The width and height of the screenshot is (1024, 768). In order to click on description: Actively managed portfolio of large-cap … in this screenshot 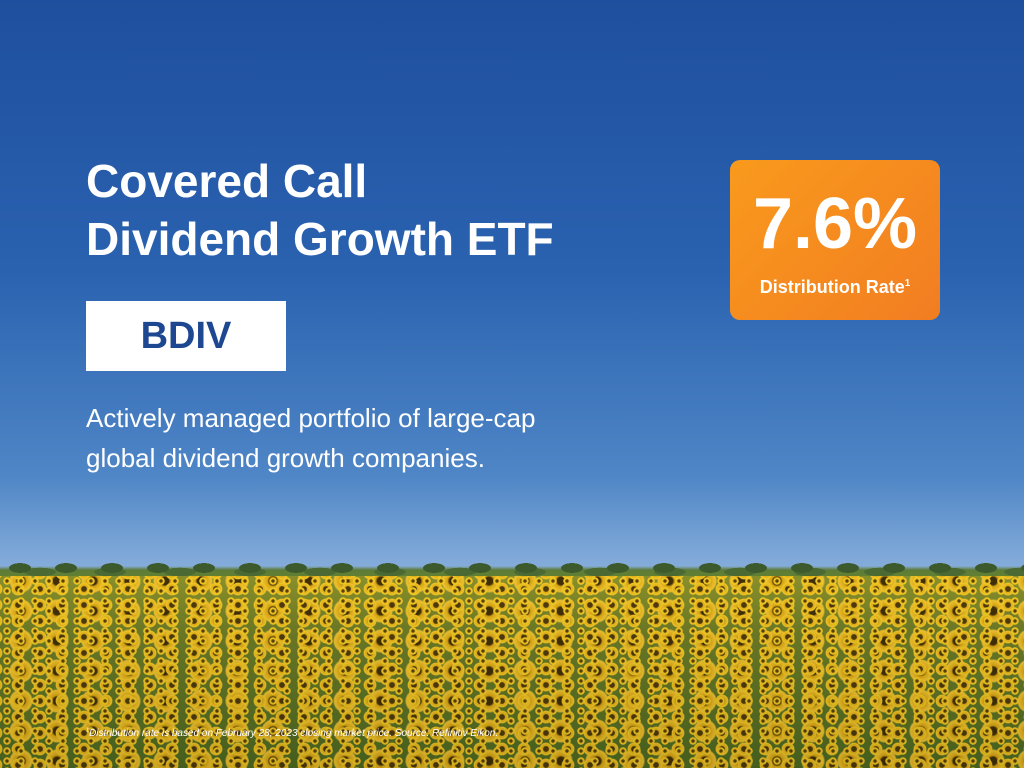, I will do `click(310, 438)`.